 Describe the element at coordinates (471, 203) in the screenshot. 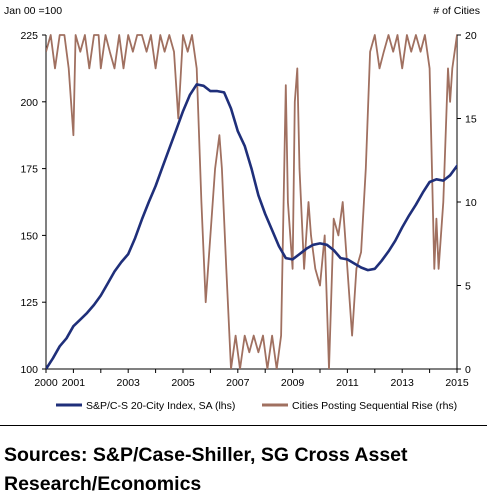

I see `right-tick-label: 10` at that location.